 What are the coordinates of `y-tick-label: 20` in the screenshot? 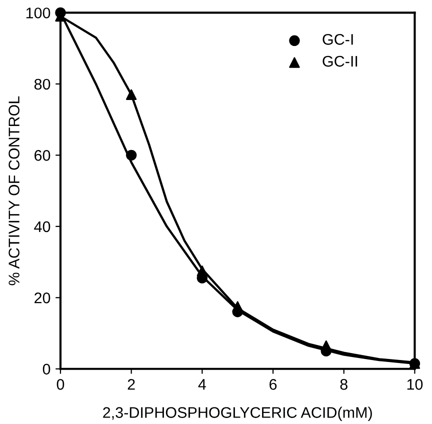 It's located at (42, 298).